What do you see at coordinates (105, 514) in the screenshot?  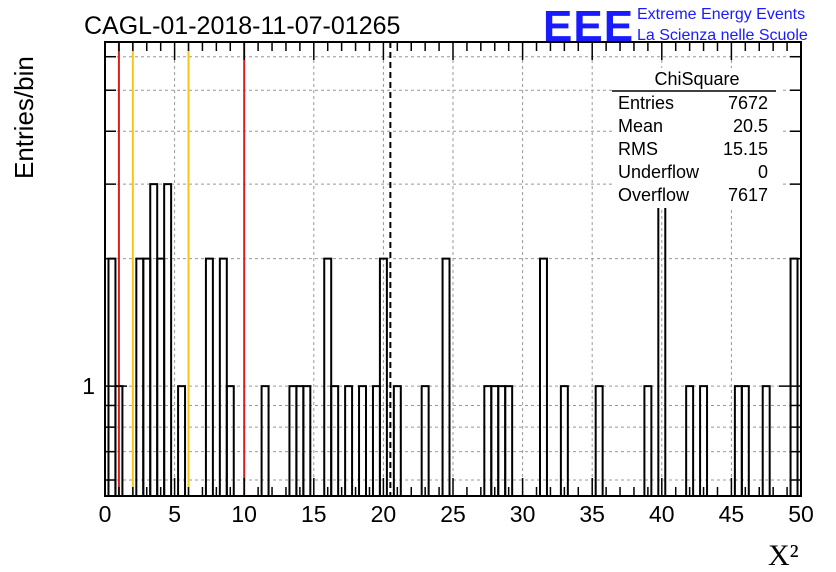 I see `x-tick-label: 0` at bounding box center [105, 514].